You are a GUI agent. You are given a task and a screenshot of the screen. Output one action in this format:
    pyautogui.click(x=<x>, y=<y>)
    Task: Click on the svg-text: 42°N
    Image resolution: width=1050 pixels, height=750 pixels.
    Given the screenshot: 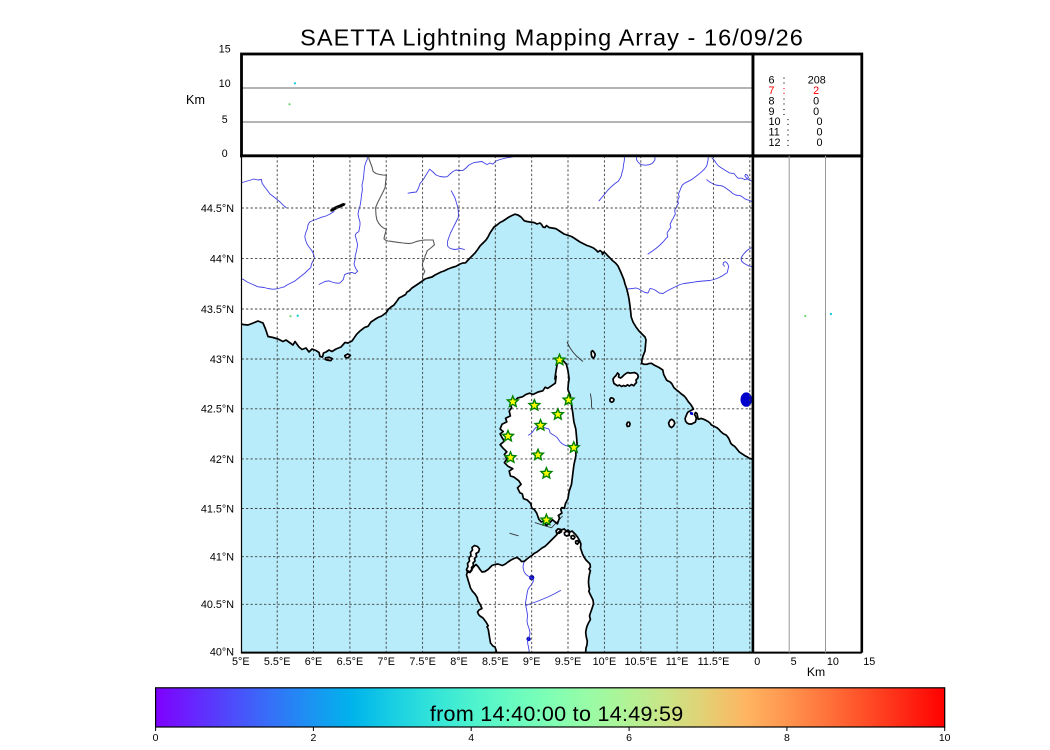 What is the action you would take?
    pyautogui.click(x=222, y=460)
    